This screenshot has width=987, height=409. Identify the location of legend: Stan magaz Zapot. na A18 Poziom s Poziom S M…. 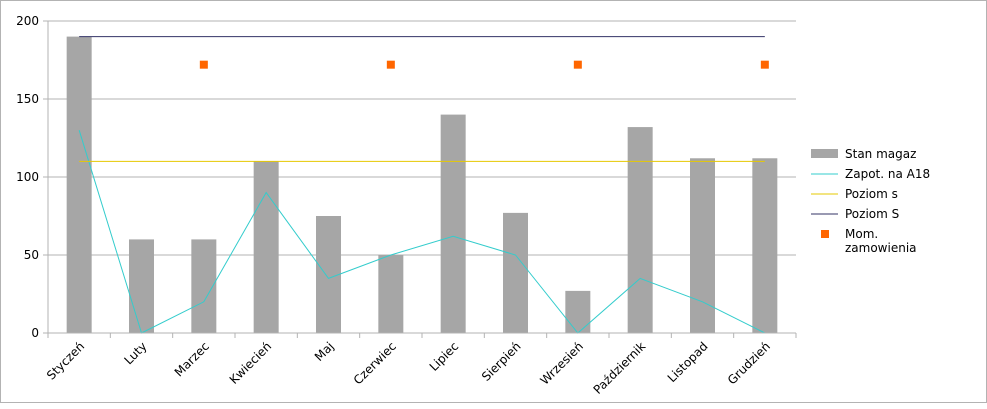
(870, 201).